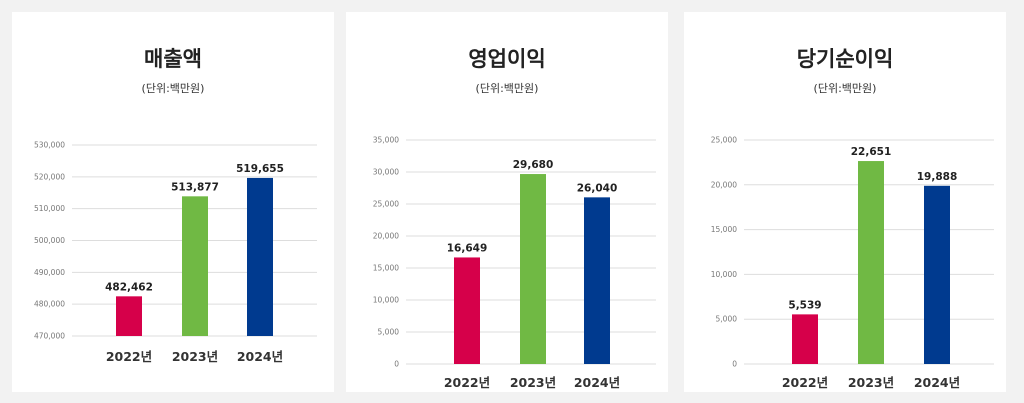 The image size is (1024, 403). What do you see at coordinates (937, 177) in the screenshot?
I see `value-label: 19,888` at bounding box center [937, 177].